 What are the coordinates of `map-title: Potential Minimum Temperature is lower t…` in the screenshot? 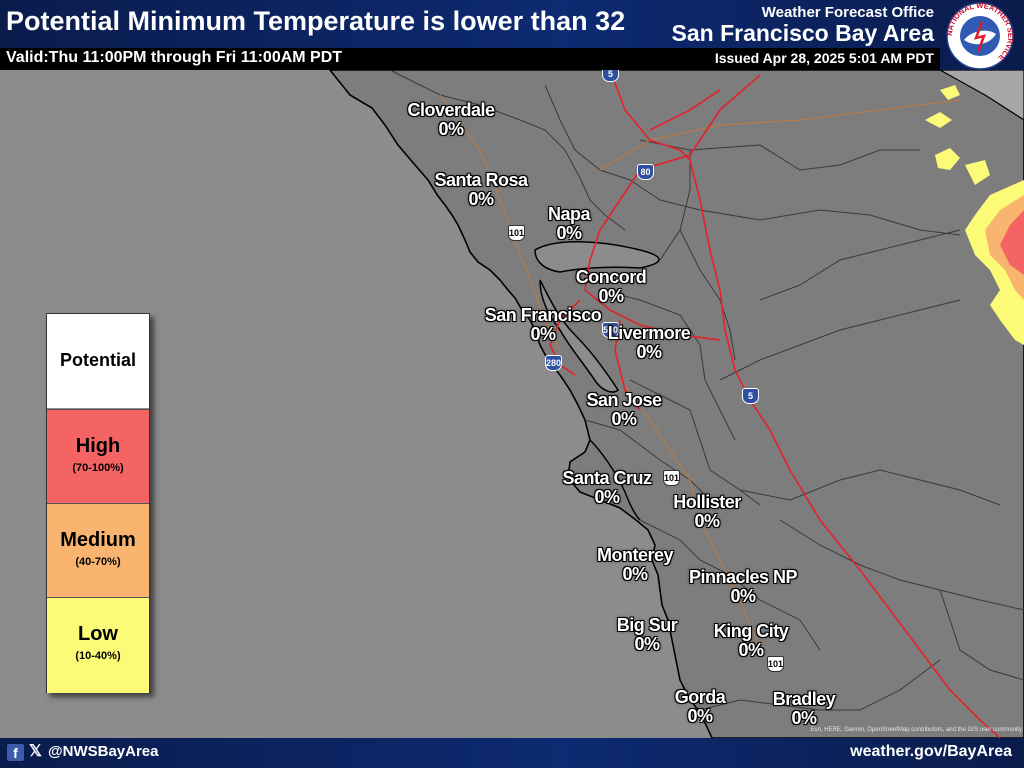 It's located at (316, 21).